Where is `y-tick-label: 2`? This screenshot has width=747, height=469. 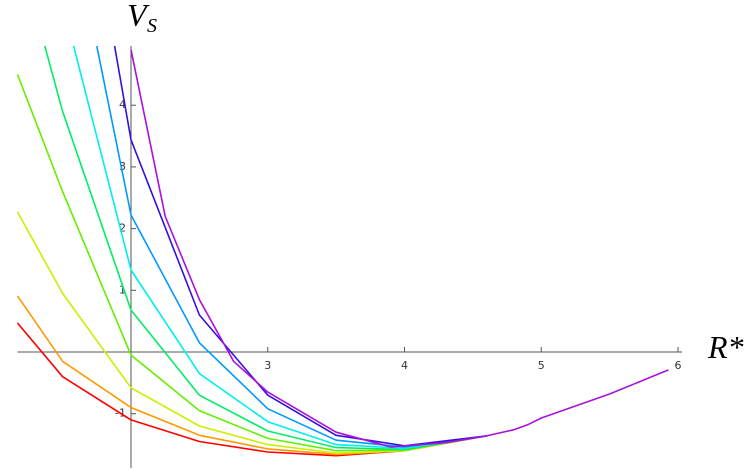
y-tick-label: 2 is located at coordinates (122, 228).